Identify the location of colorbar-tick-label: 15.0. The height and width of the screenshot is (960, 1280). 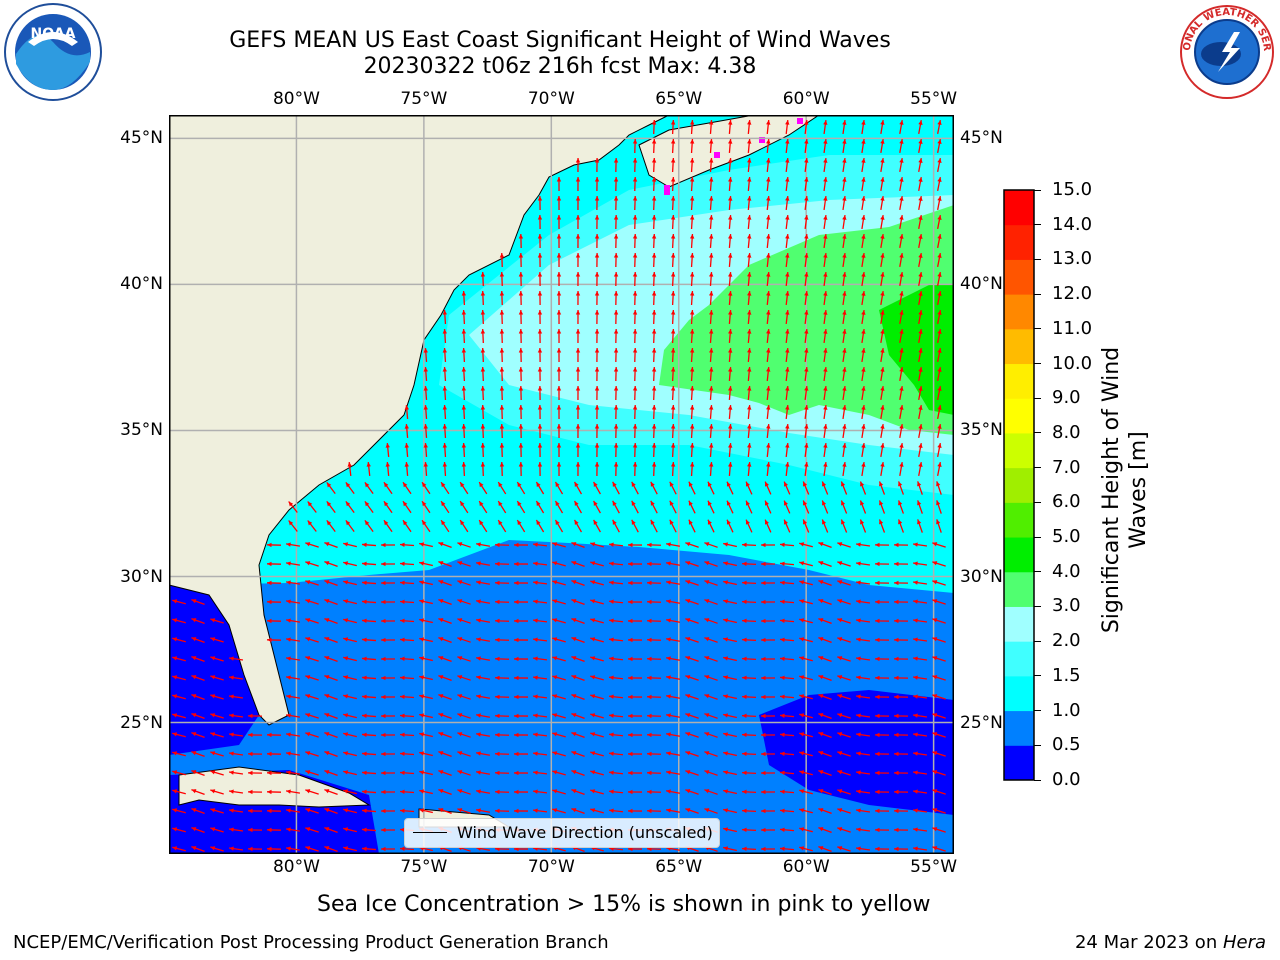
(1072, 189).